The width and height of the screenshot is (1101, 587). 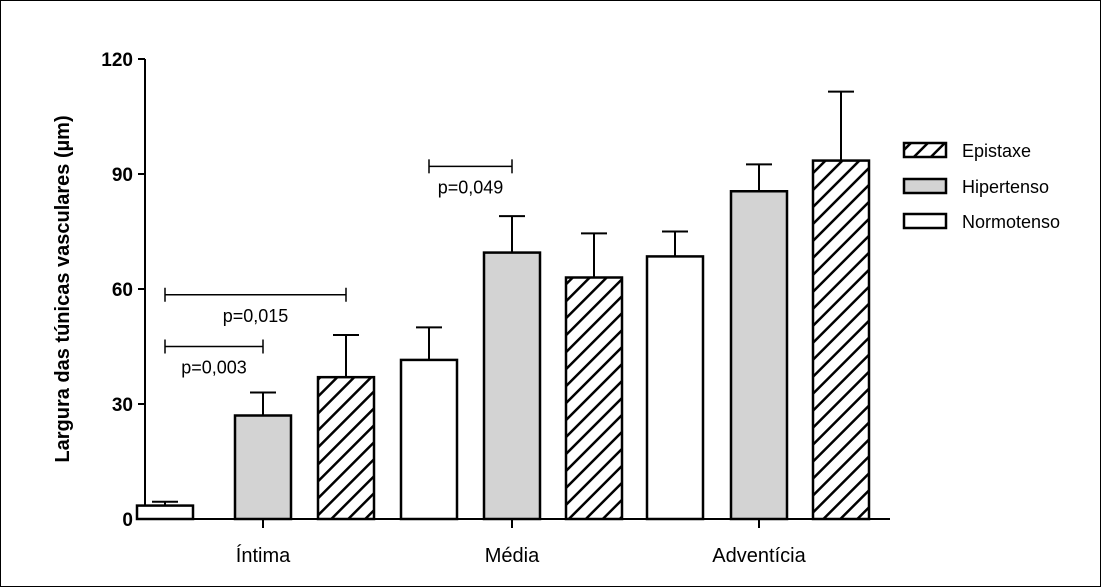 I want to click on y-tick-label: 60, so click(x=122, y=290).